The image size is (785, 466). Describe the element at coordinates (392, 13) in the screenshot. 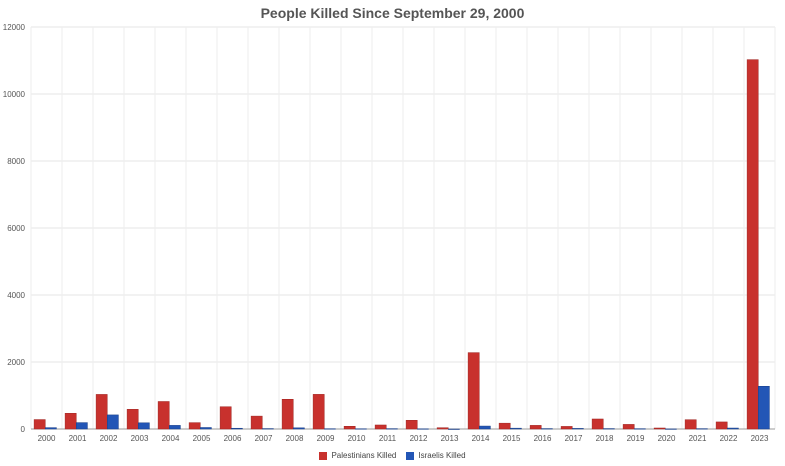

I see `chart-title: People Killed Since September 29, 2000` at that location.